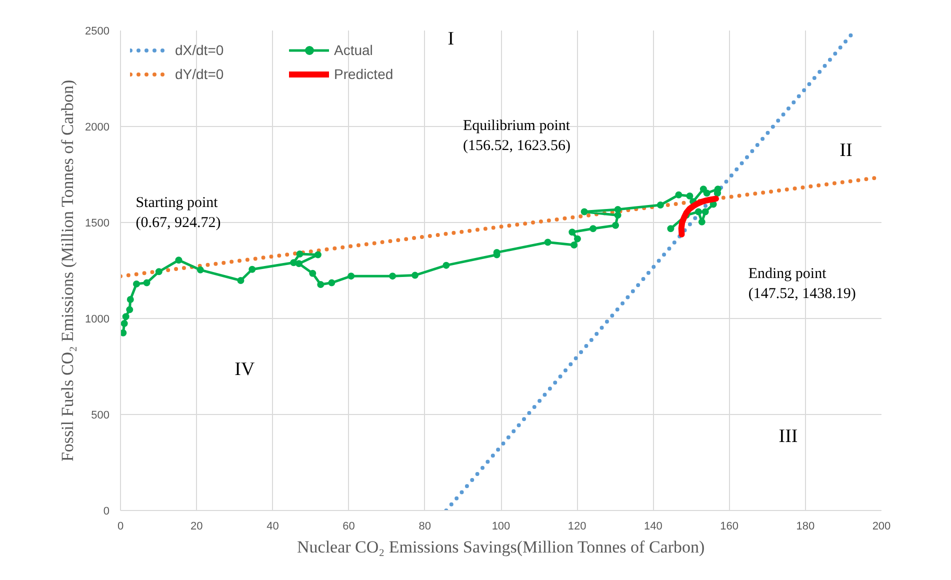  Describe the element at coordinates (364, 74) in the screenshot. I see `legend-label: Predicted` at that location.